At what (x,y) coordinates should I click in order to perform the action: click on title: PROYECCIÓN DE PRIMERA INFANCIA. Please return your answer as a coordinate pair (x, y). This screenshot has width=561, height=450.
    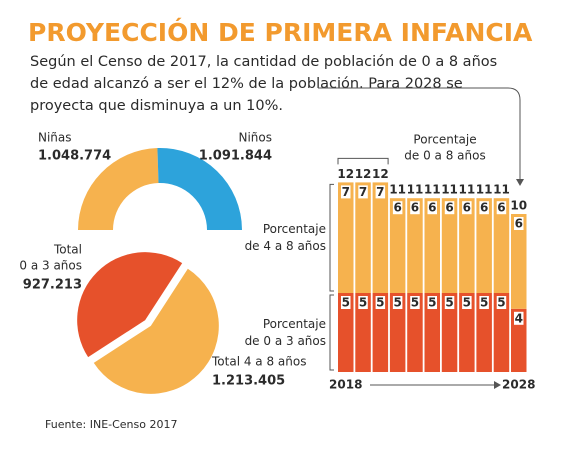
    Looking at the image, I should click on (280, 32).